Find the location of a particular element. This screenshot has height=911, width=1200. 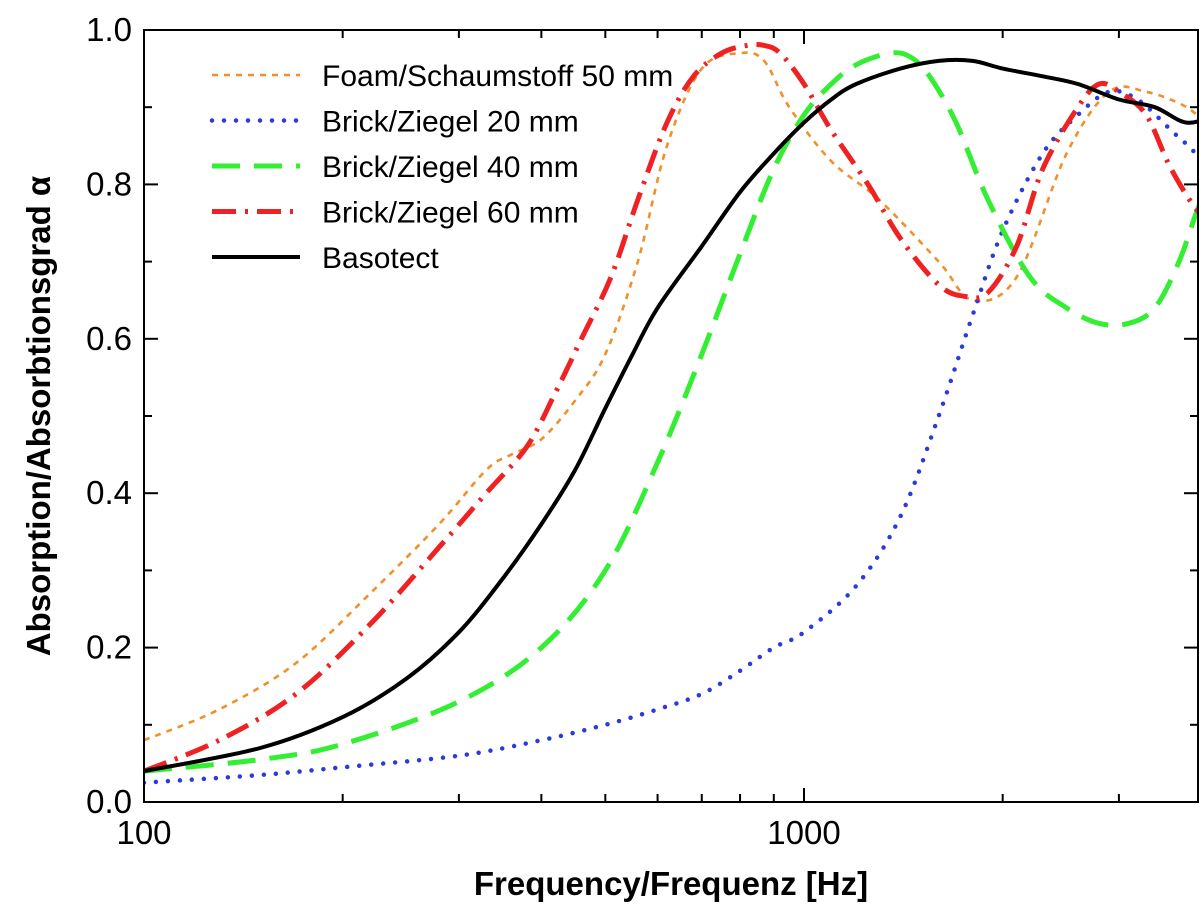

y-axis-title: Absorption/Absorbtionsgrad α is located at coordinates (38, 416).